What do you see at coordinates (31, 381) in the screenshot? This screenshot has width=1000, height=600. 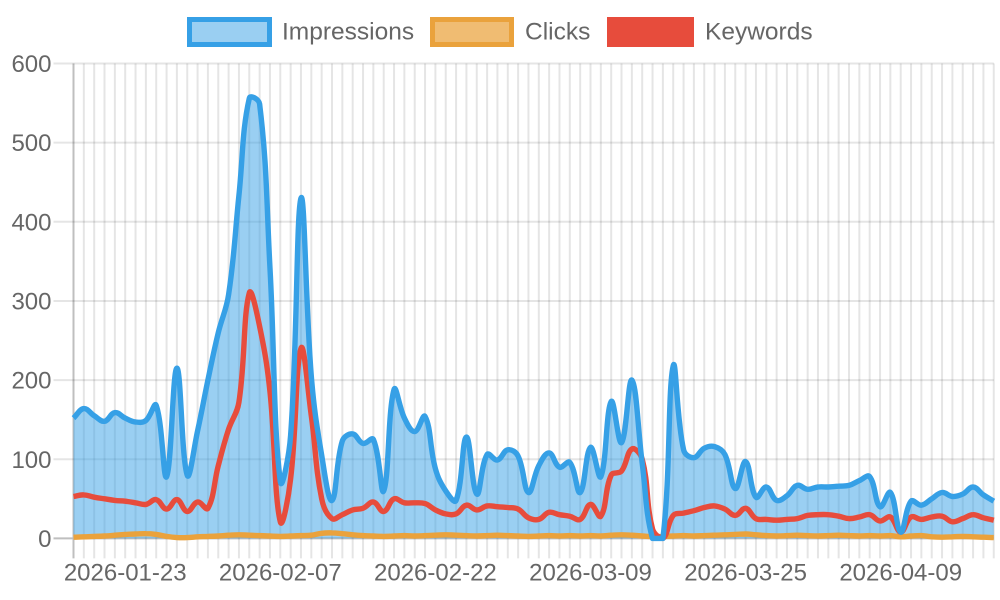 I see `svg-text: 200` at bounding box center [31, 381].